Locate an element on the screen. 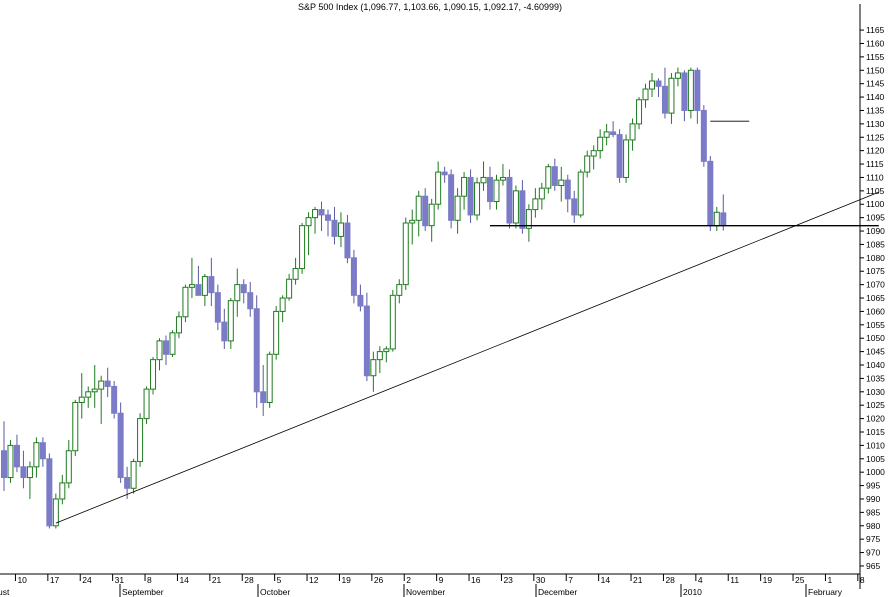 This screenshot has height=597, width=896. y-tick-label: 1030 is located at coordinates (875, 392).